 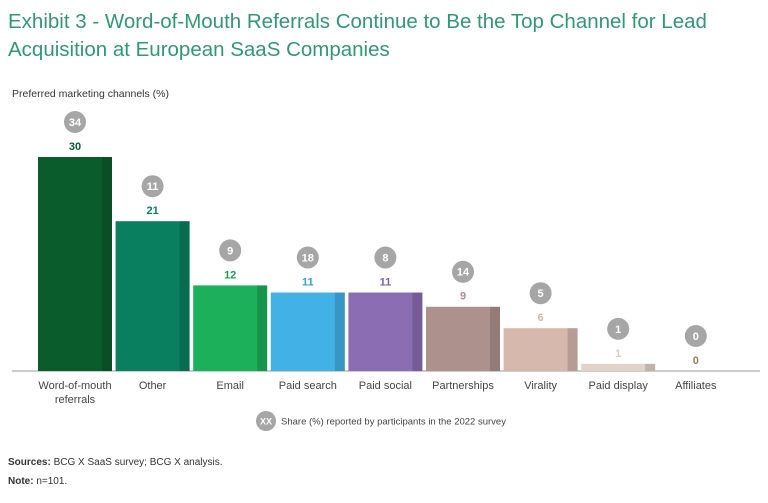 What do you see at coordinates (618, 386) in the screenshot?
I see `x-tick-label: Paid display` at bounding box center [618, 386].